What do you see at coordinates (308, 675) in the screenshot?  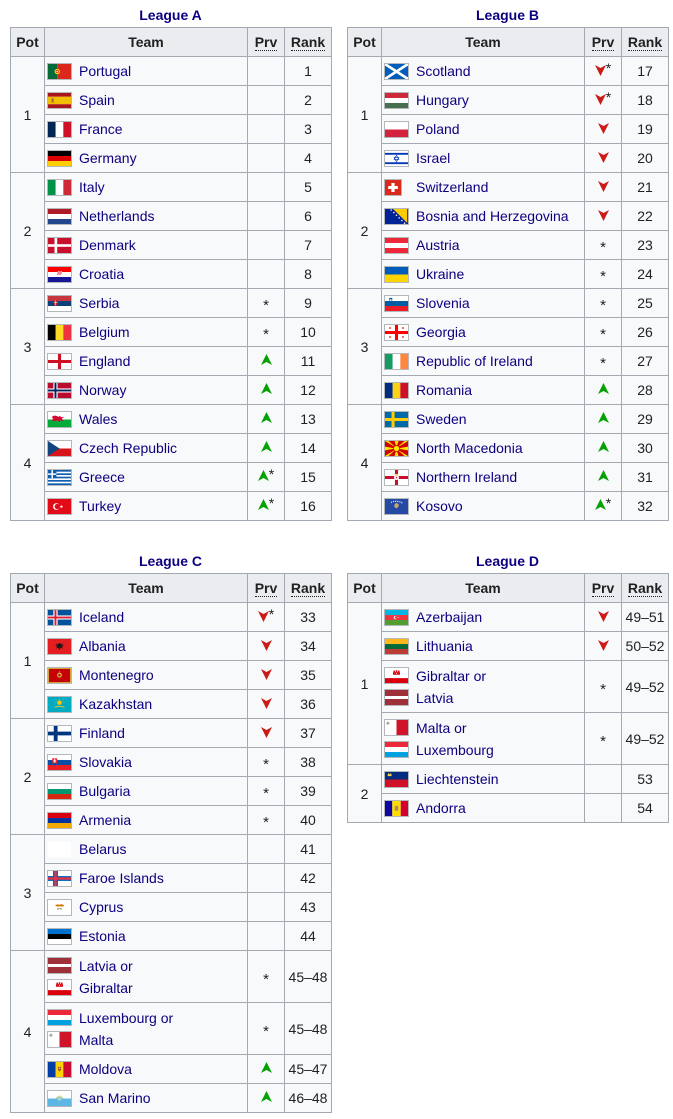 I see `rank-cell: 35` at bounding box center [308, 675].